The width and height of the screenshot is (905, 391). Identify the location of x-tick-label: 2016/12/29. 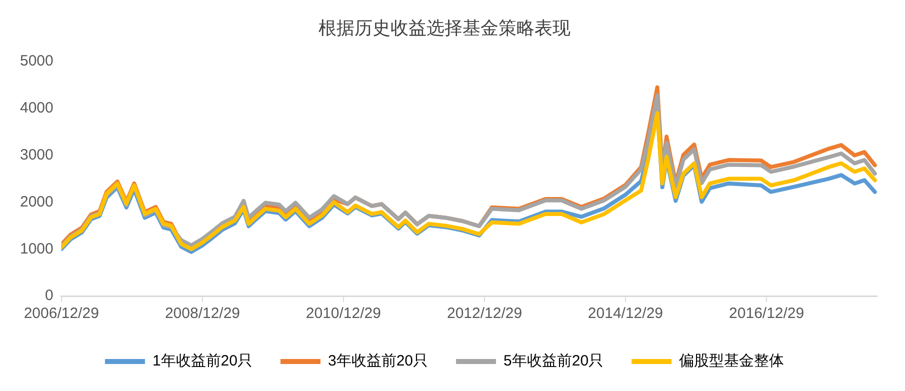
(766, 313).